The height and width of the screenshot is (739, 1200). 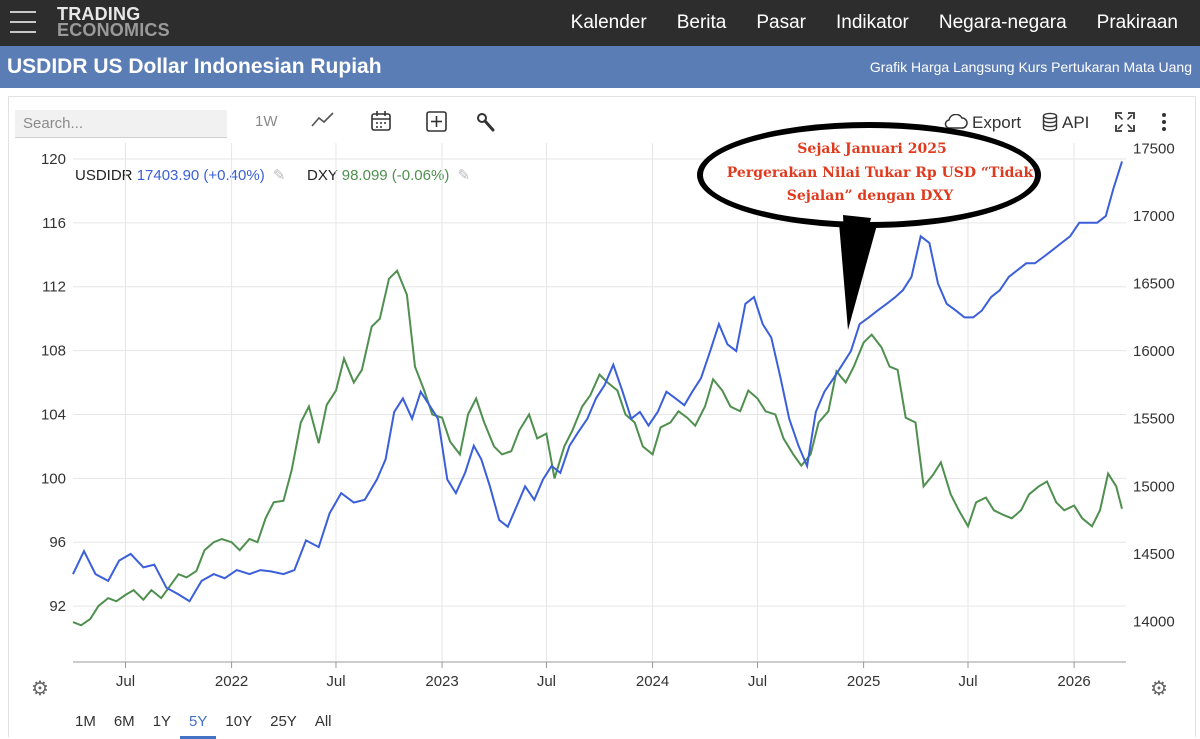 What do you see at coordinates (956, 122) in the screenshot?
I see `export-icon` at bounding box center [956, 122].